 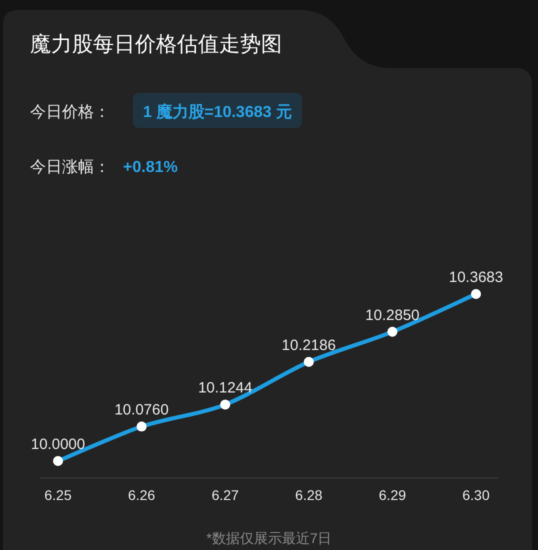 What do you see at coordinates (156, 44) in the screenshot?
I see `chart-title: 魔力股每日价格估值走势图` at bounding box center [156, 44].